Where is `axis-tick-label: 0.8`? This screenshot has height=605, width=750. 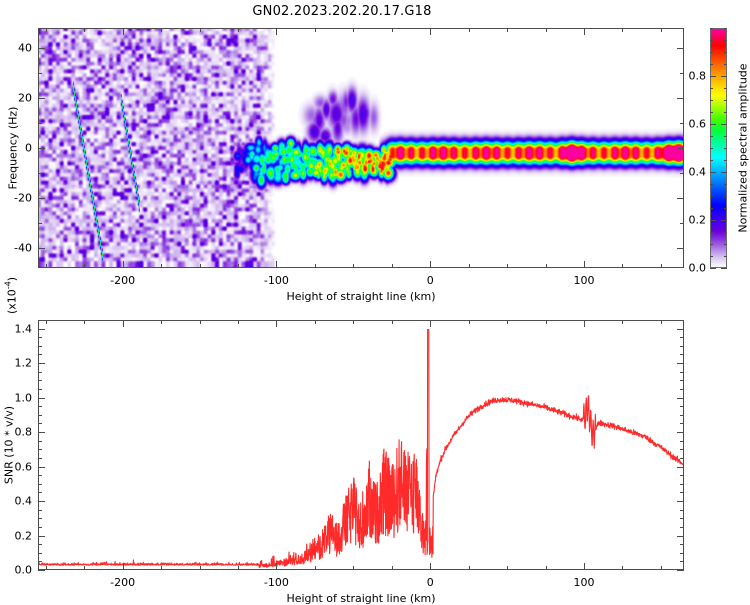
axis-tick-label: 0.8 is located at coordinates (23, 432).